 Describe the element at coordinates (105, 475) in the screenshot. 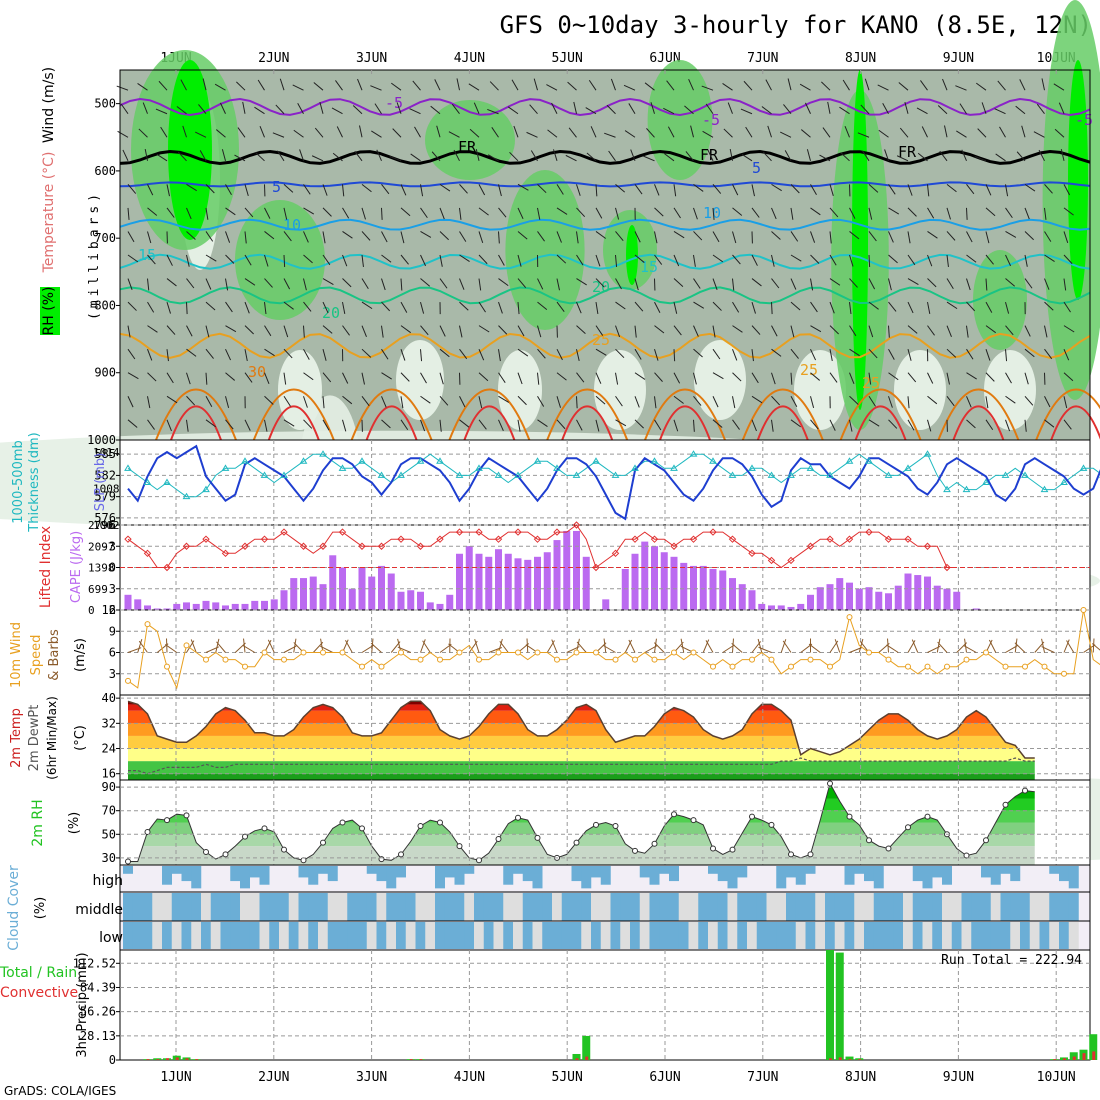

I see `y-tick-label: 582` at that location.